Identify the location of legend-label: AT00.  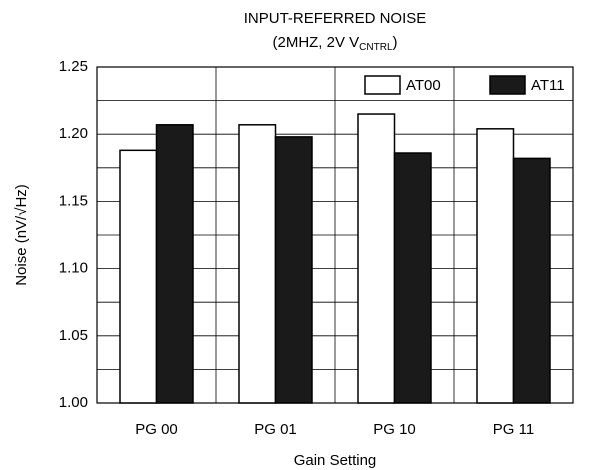
(423, 85).